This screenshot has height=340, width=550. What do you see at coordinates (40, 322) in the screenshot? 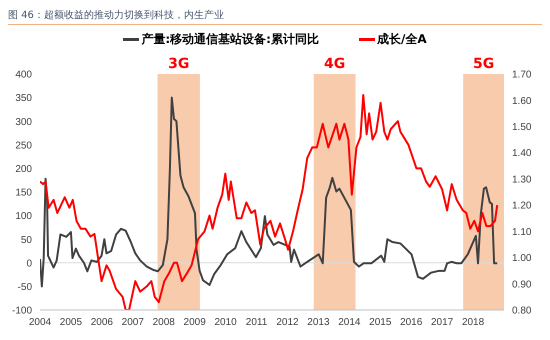
I see `x-tick-label: 2004` at bounding box center [40, 322].